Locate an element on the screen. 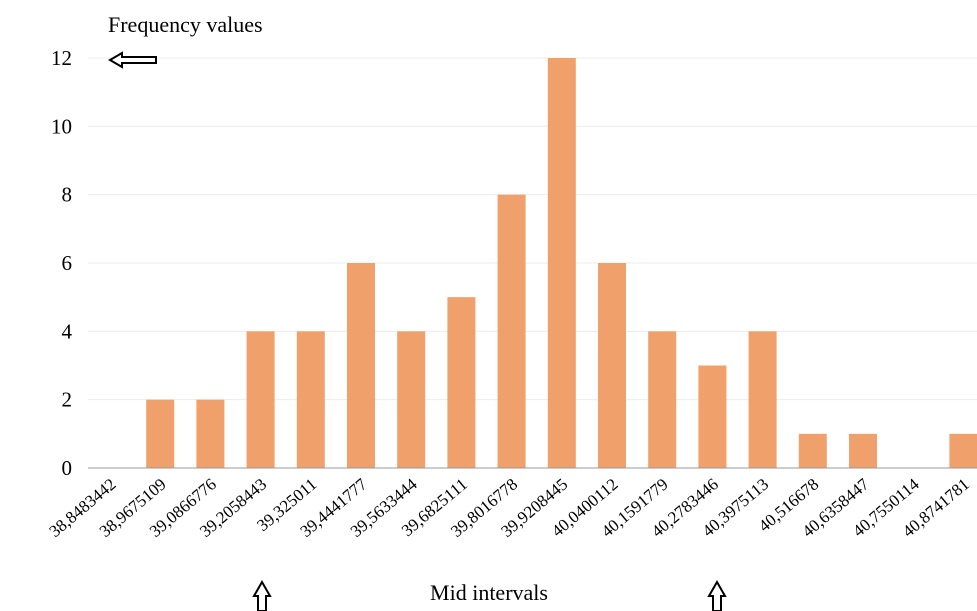  y-tick-label: 2 is located at coordinates (67, 400).